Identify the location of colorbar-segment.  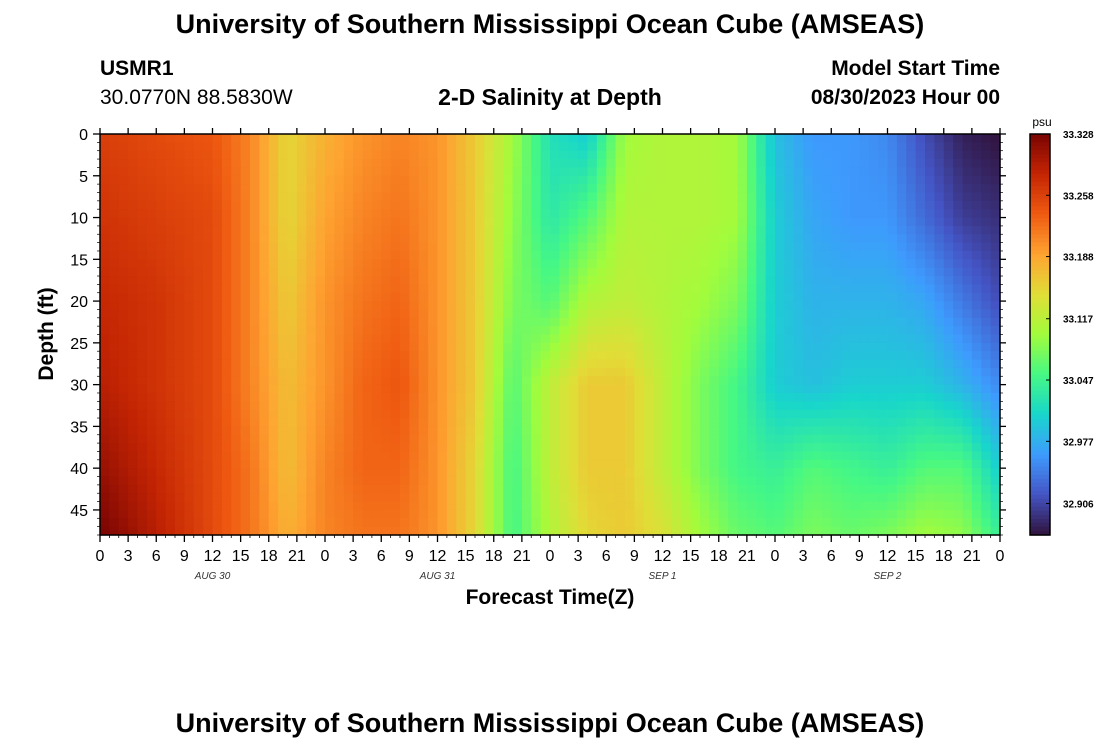
(1040, 160).